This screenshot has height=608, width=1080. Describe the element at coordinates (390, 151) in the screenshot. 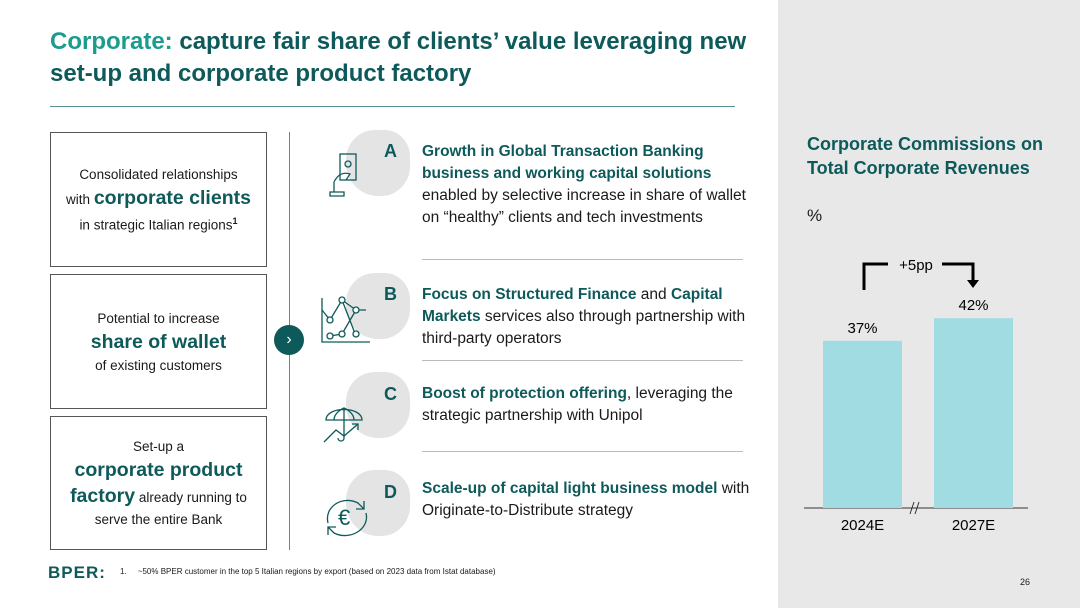

I see `letter-a: A` at that location.